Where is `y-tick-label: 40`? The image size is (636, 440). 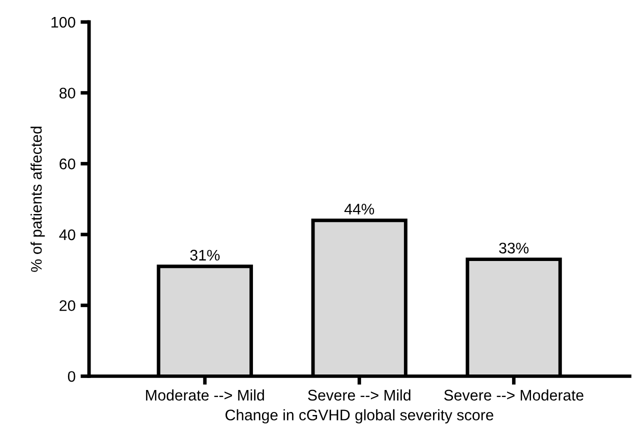 y-tick-label: 40 is located at coordinates (67, 234).